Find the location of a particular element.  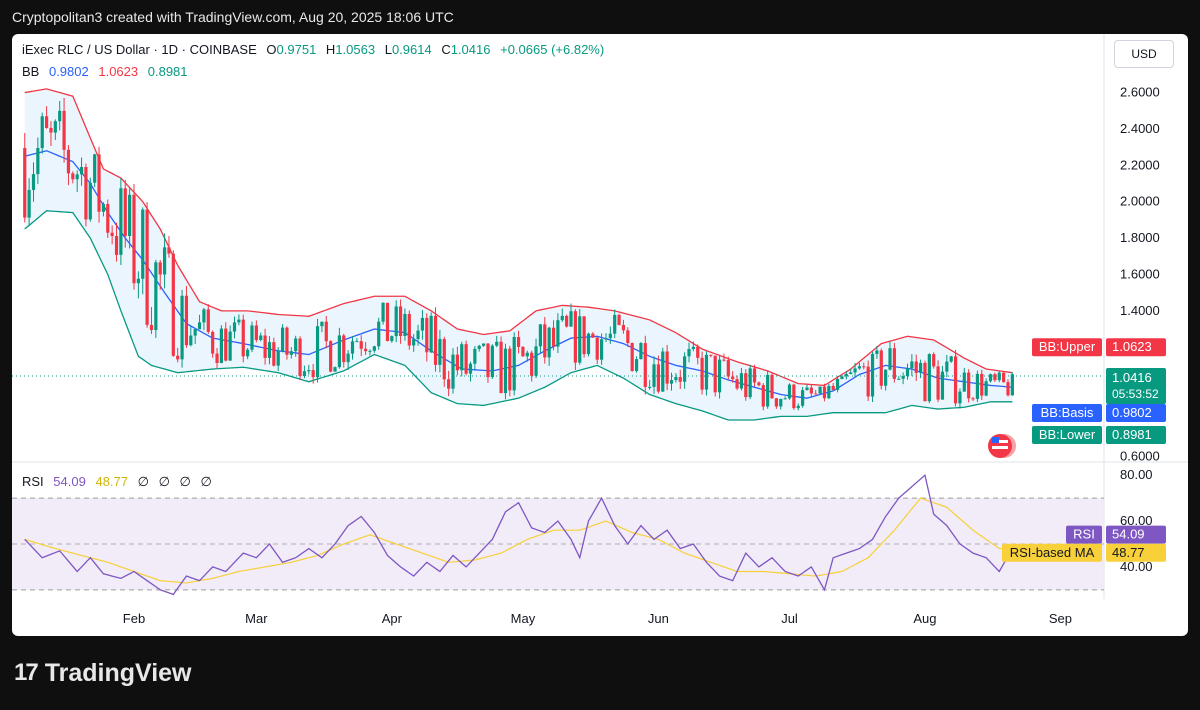

open-value: O0.9751 is located at coordinates (291, 49).